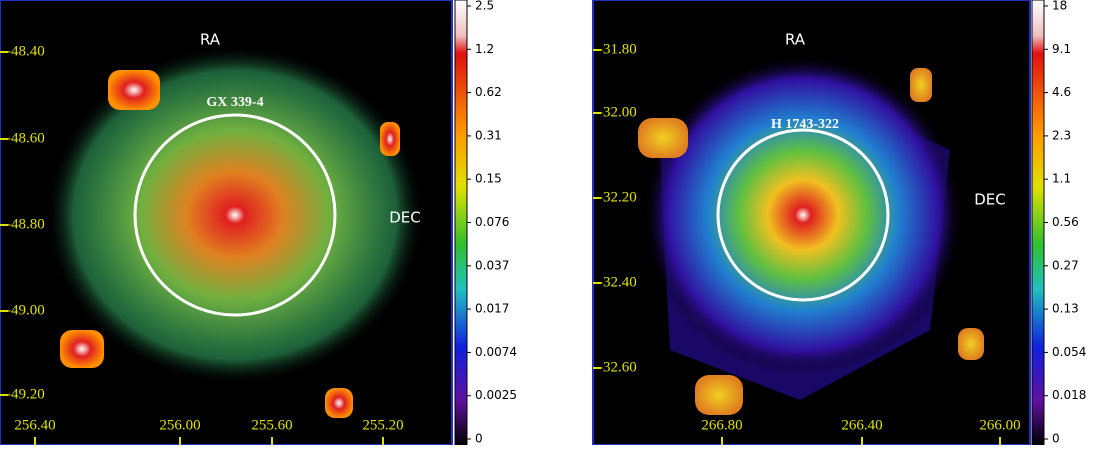 This screenshot has width=1108, height=449. I want to click on colorbar-label: 0.56, so click(1065, 222).